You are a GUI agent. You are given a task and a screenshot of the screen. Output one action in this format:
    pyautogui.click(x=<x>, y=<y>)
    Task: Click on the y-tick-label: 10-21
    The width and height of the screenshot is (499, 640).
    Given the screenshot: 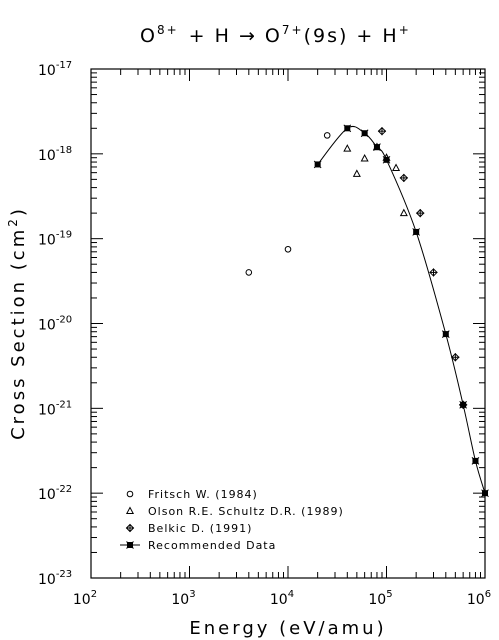 What is the action you would take?
    pyautogui.click(x=55, y=408)
    